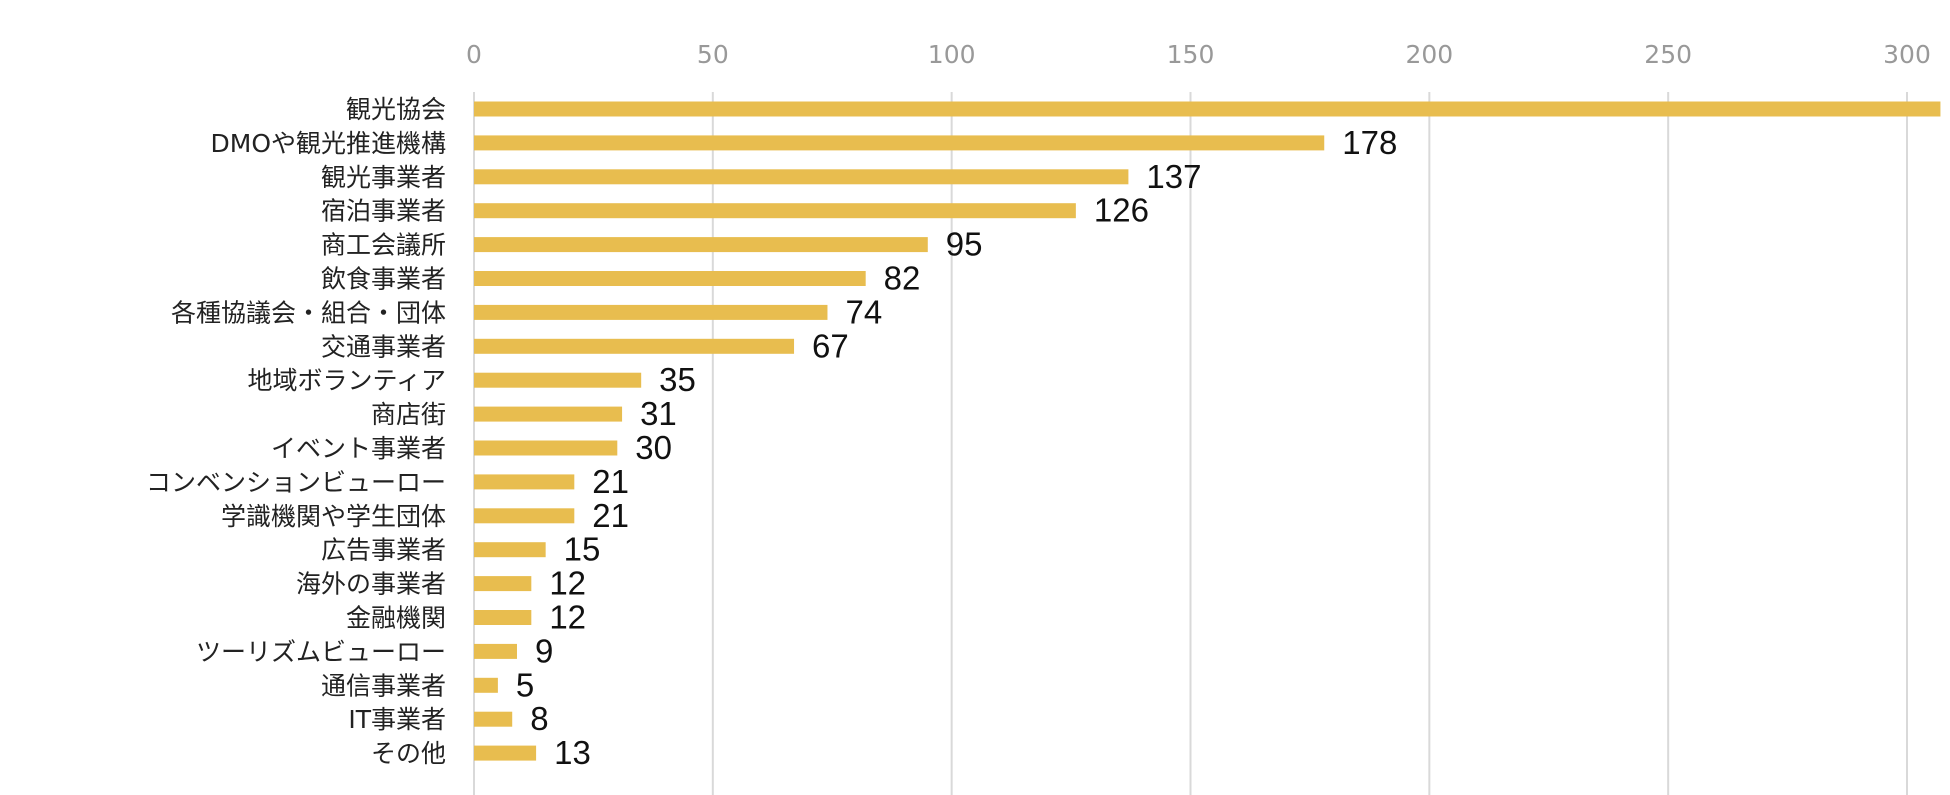 This screenshot has width=1950, height=795. Describe the element at coordinates (1907, 54) in the screenshot. I see `x-tick-label: 300` at that location.